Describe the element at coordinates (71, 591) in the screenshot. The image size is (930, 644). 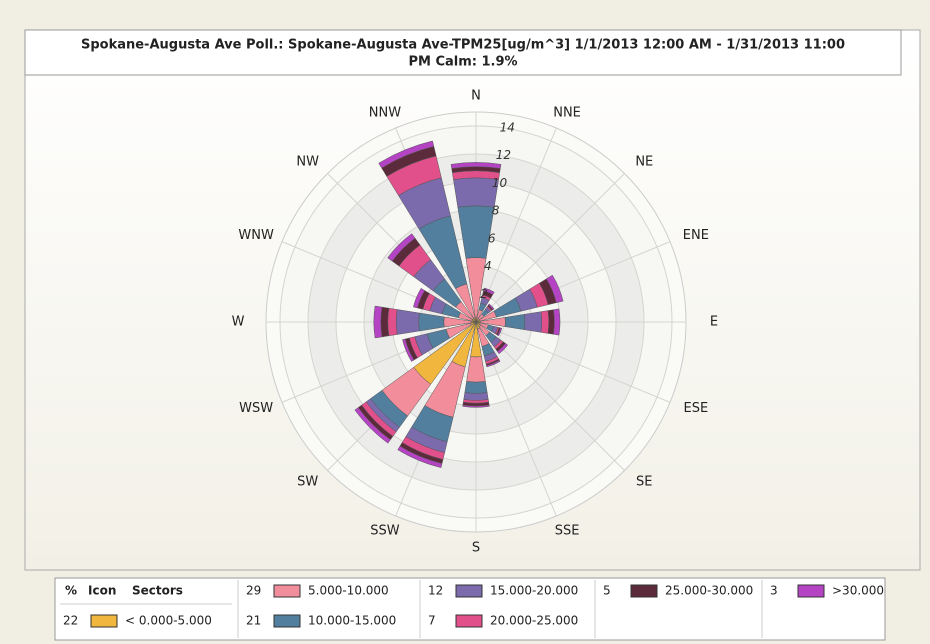
I see `legend-header: %` at that location.